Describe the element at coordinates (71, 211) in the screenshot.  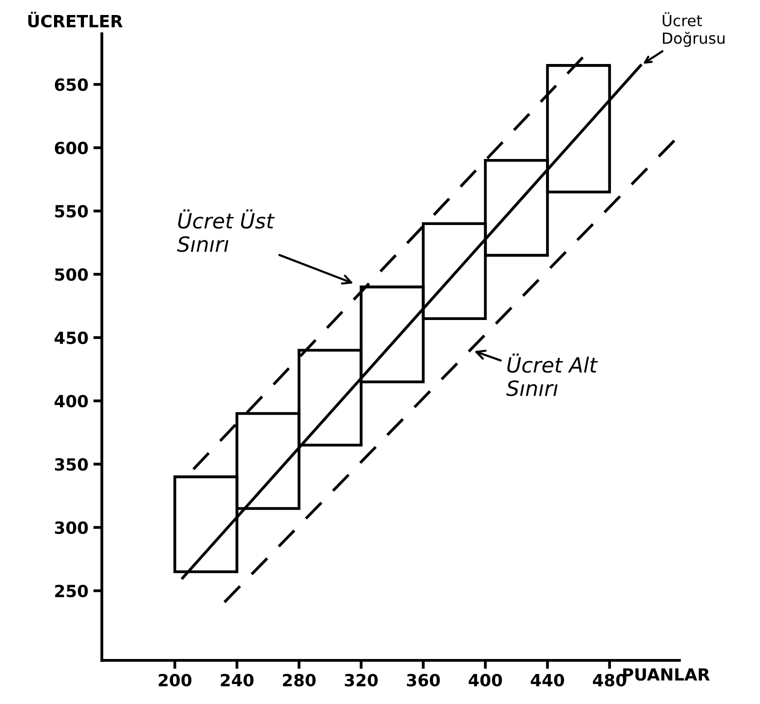
I see `y-tick-label: 550` at that location.